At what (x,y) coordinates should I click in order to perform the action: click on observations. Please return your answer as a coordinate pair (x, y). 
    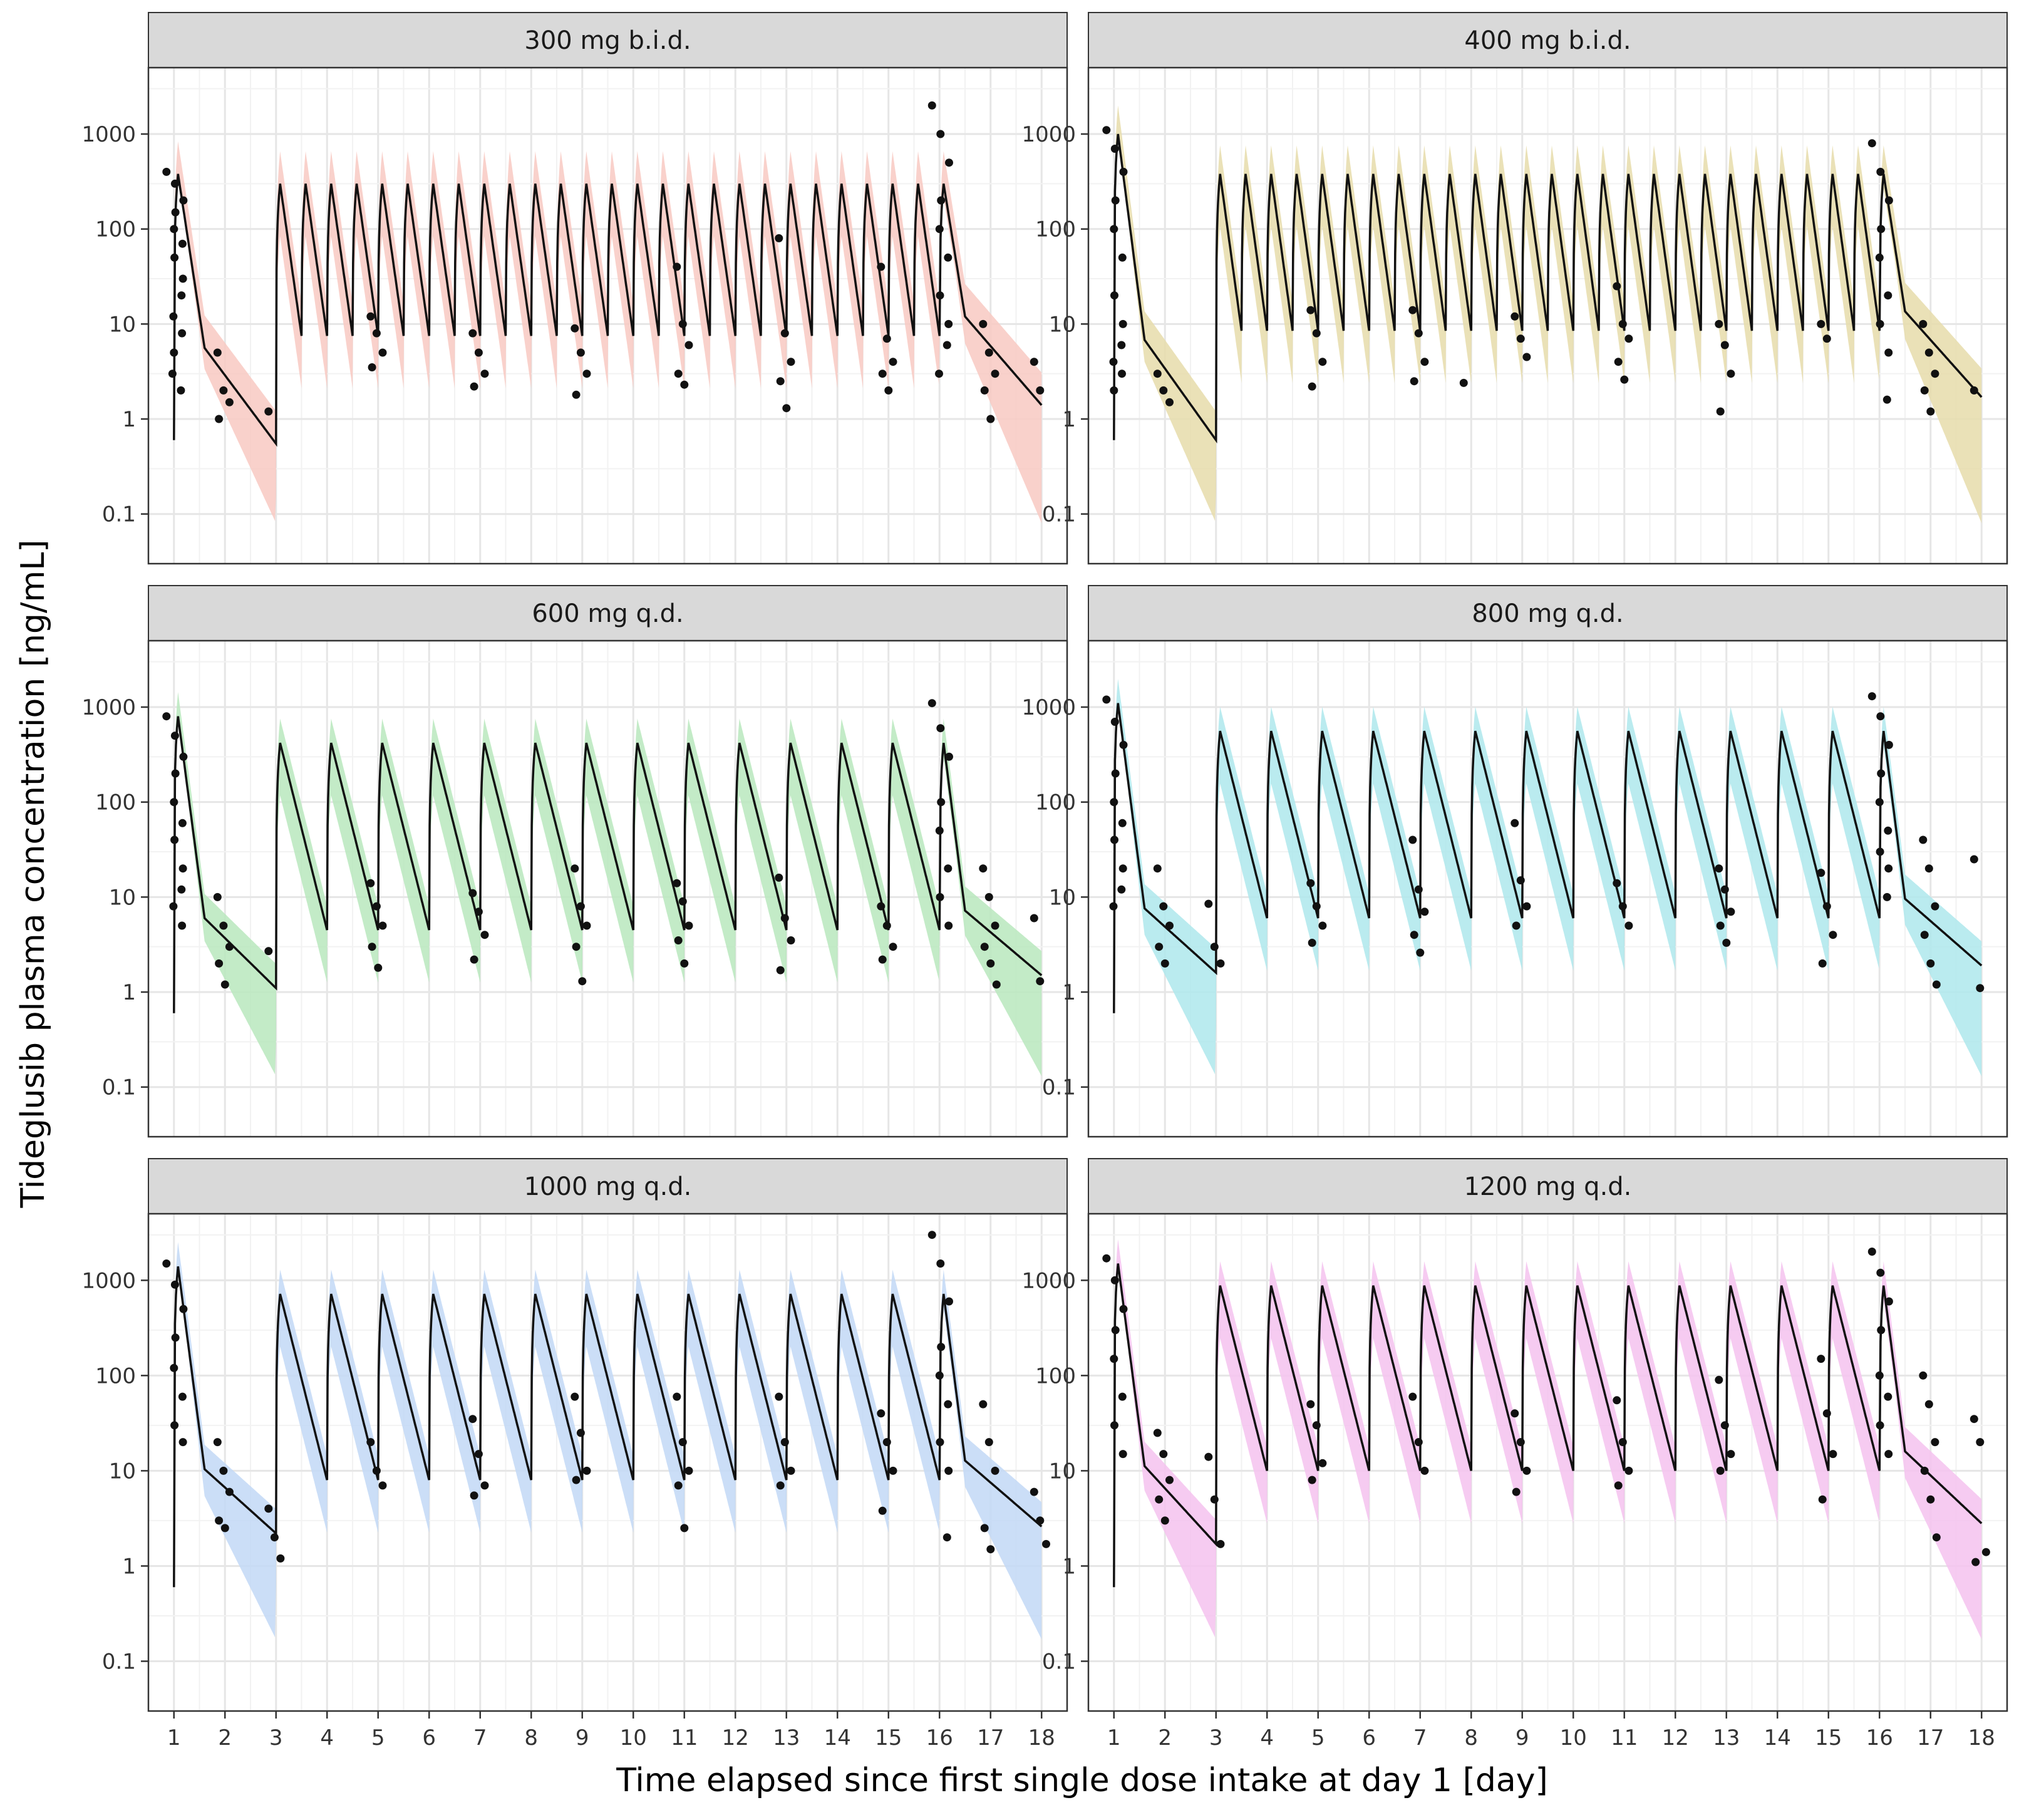
    Looking at the image, I should click on (603, 262).